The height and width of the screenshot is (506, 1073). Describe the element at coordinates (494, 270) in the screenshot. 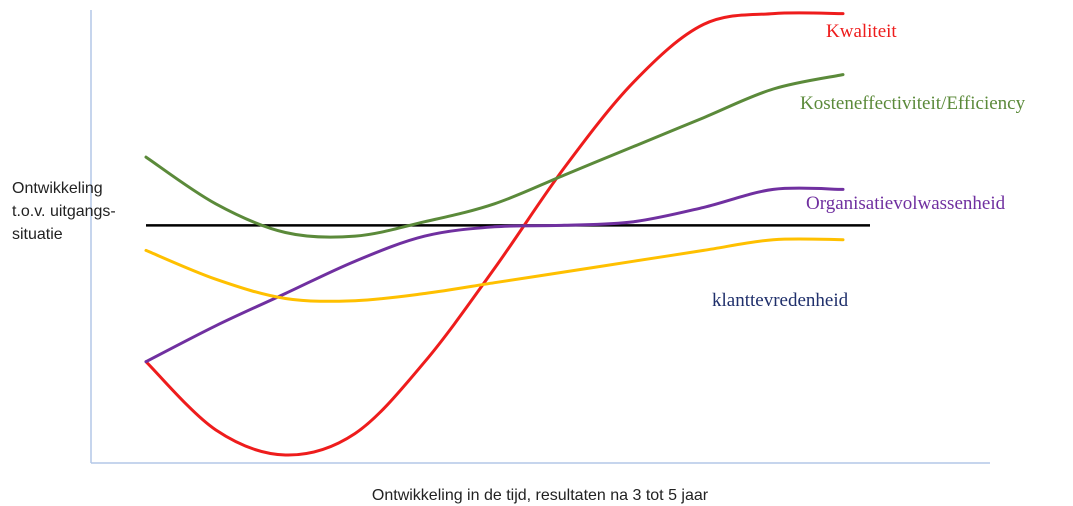

I see `series-line-klanttevredenheid` at that location.